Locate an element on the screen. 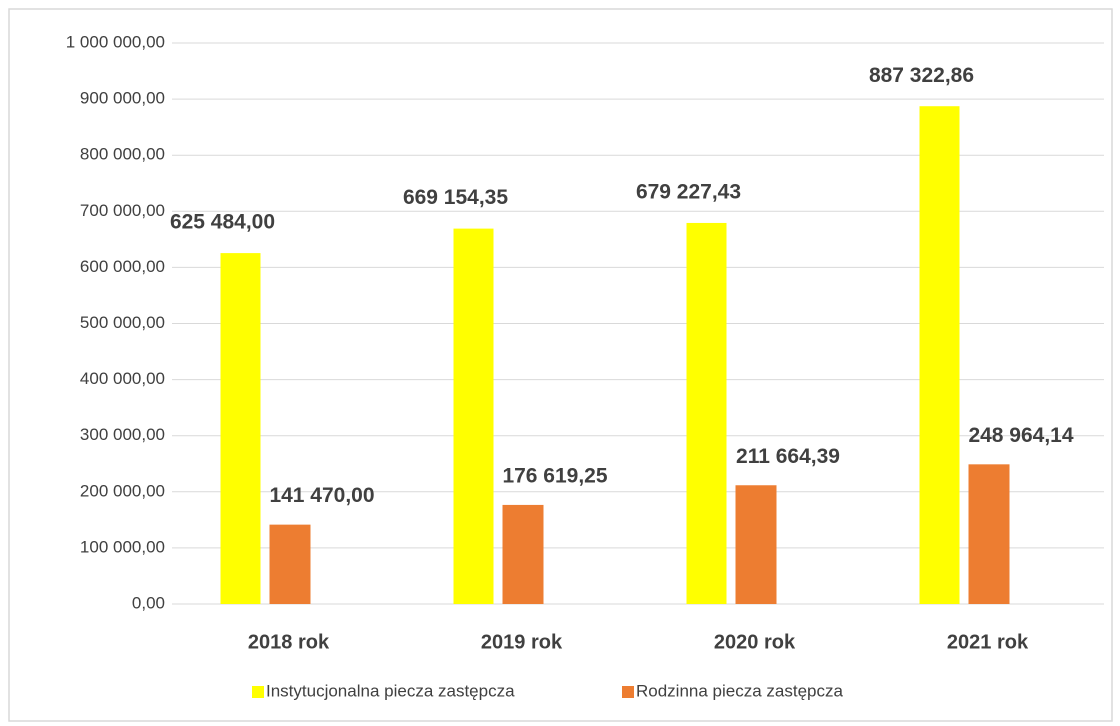  y-tick-label: 300 000,00 is located at coordinates (122, 434).